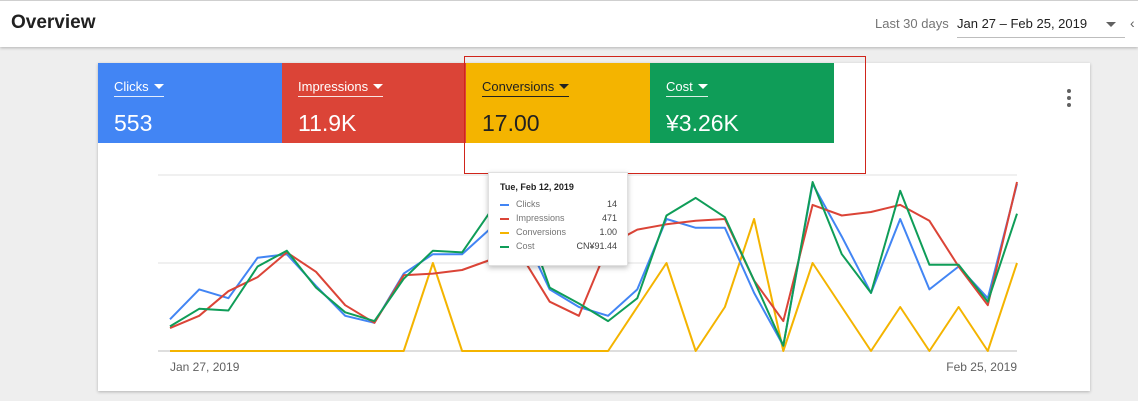 This screenshot has height=401, width=1138. Describe the element at coordinates (702, 123) in the screenshot. I see `metric-value: ¥3.26K` at that location.